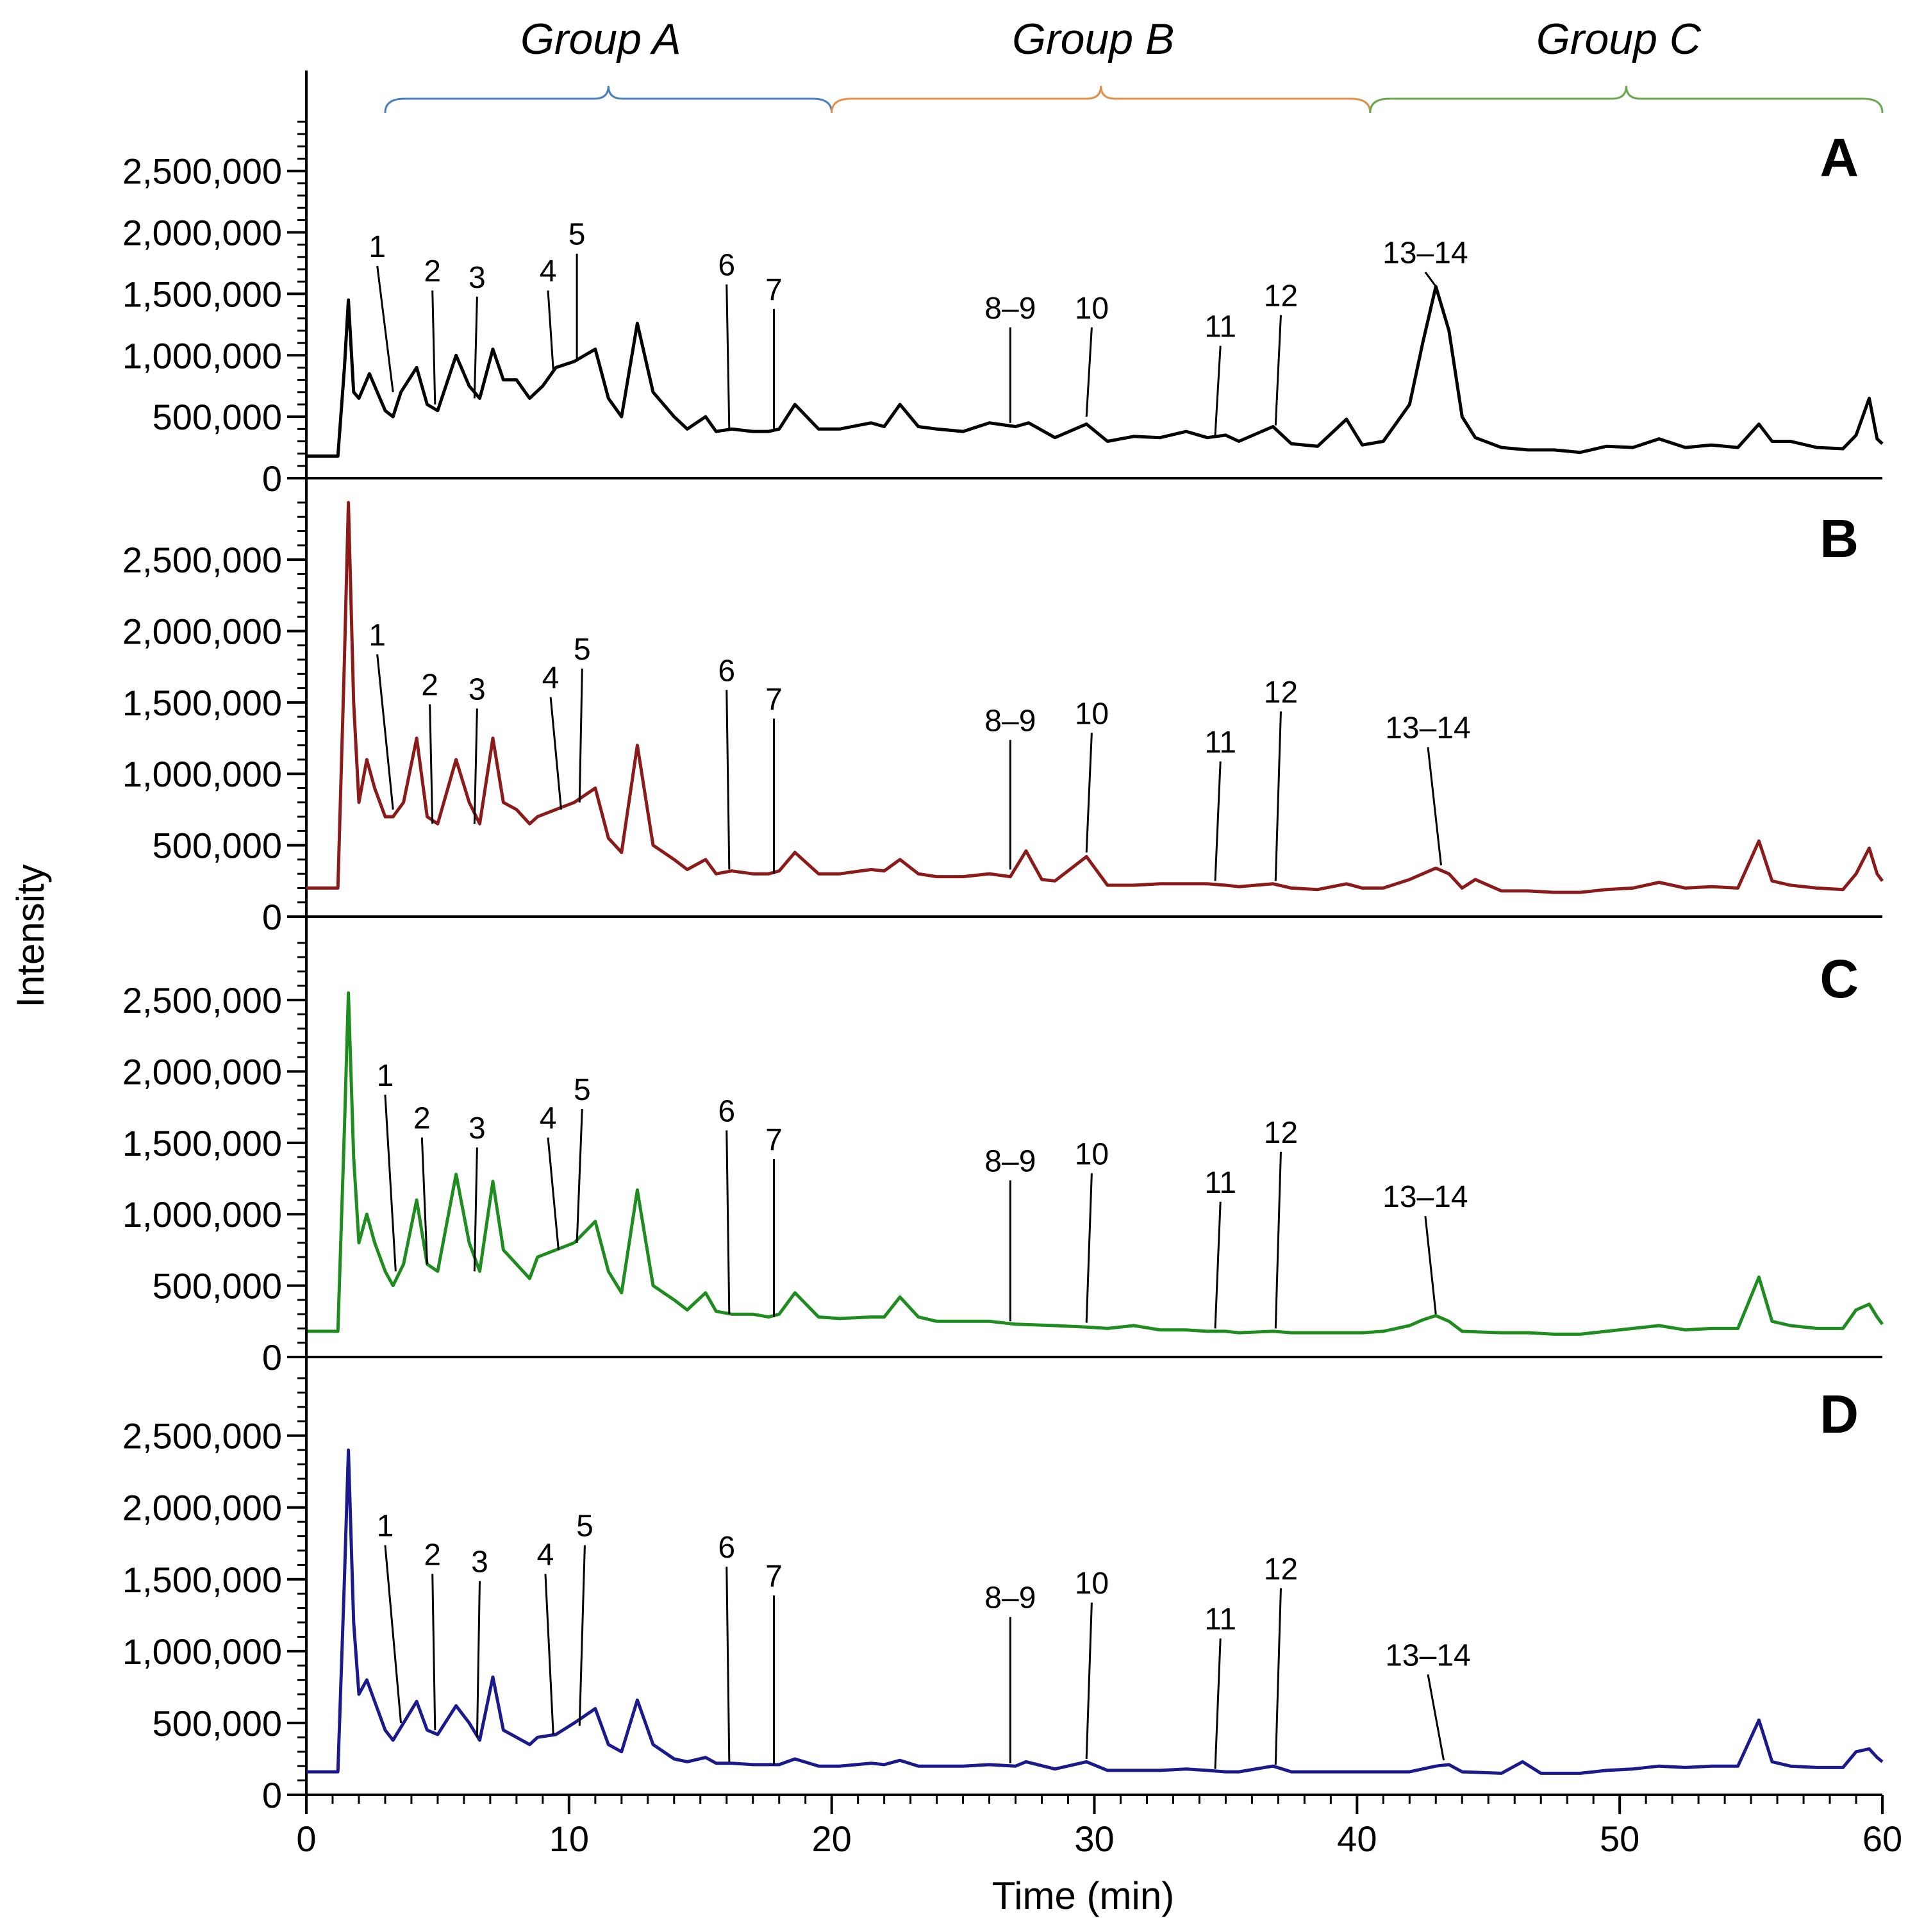  What do you see at coordinates (1134, 64) in the screenshot?
I see `group-brackets: Group A Group B Group C` at bounding box center [1134, 64].